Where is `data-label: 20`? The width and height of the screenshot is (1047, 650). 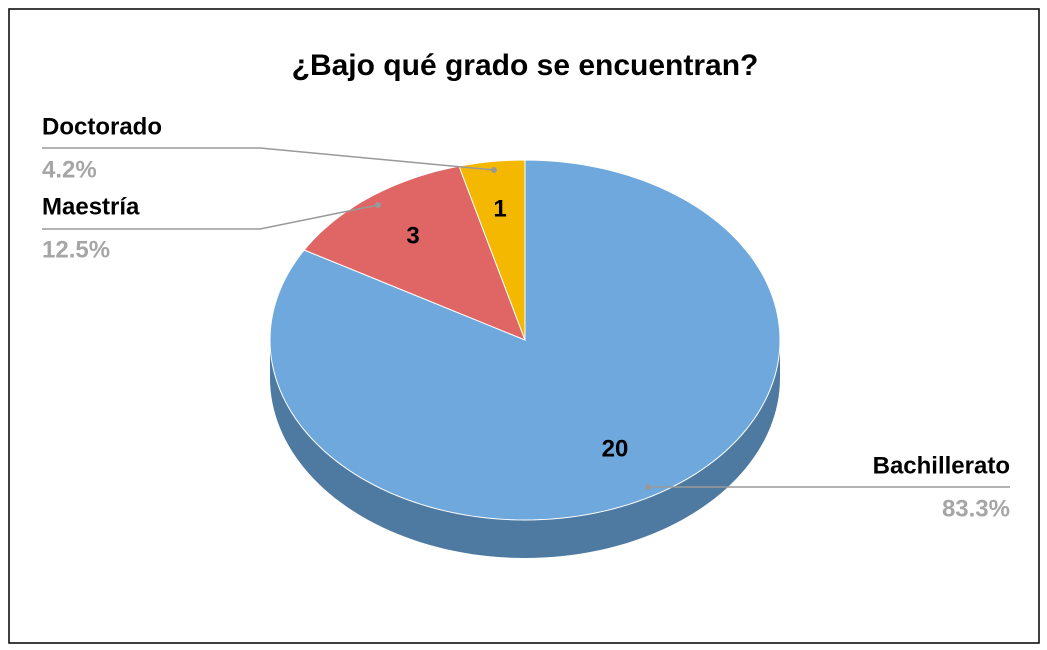 data-label: 20 is located at coordinates (615, 448).